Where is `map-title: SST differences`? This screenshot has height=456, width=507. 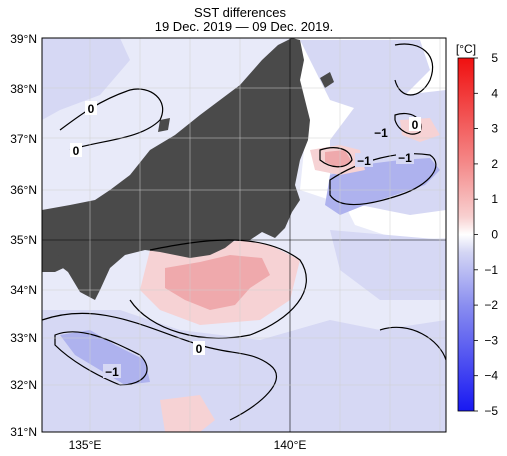 map-title: SST differences is located at coordinates (240, 12).